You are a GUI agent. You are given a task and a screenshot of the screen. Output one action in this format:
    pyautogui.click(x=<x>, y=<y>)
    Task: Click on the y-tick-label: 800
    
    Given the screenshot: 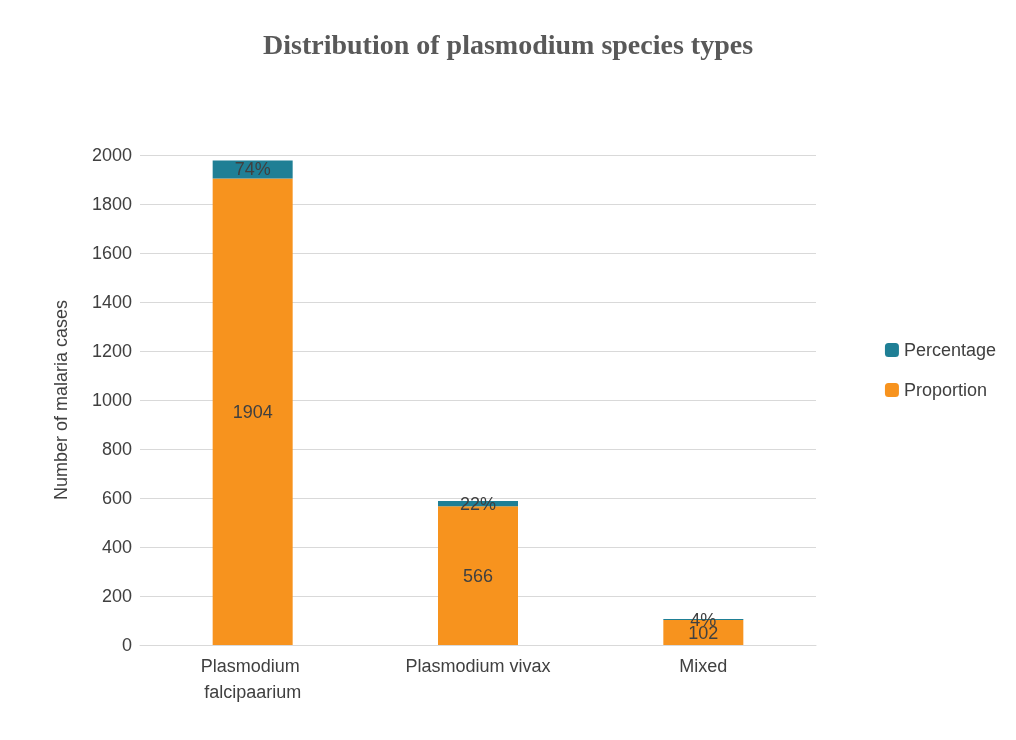 What is the action you would take?
    pyautogui.click(x=116, y=449)
    